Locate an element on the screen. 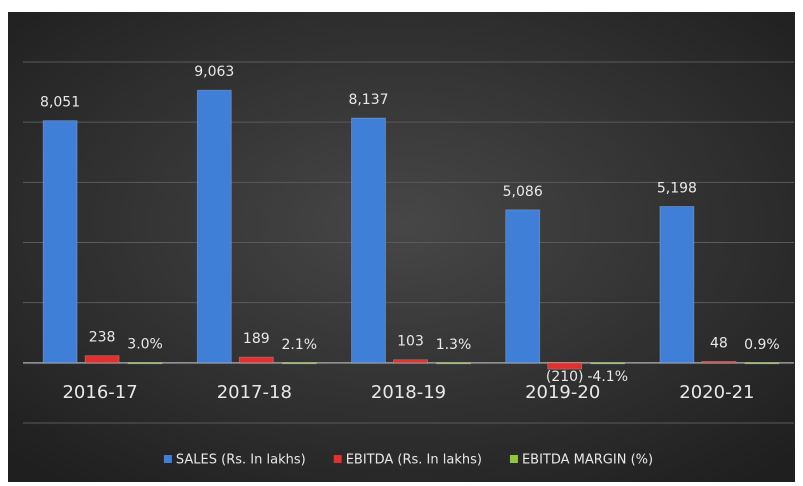 This screenshot has width=803, height=486. x-tick-label: 2018-19 is located at coordinates (408, 392).